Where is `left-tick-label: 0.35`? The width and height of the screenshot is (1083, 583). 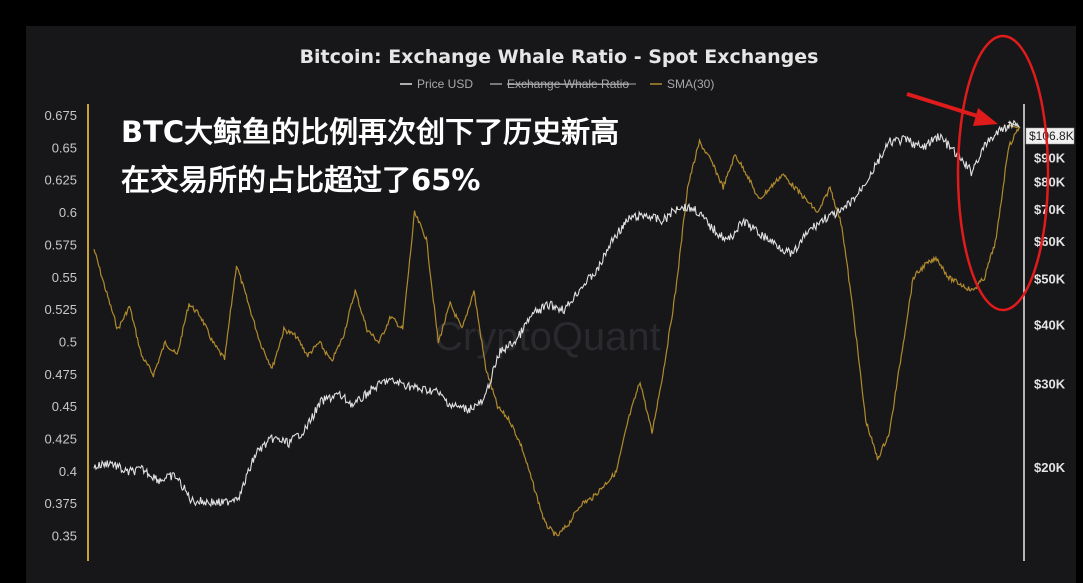
left-tick-label: 0.35 is located at coordinates (64, 536).